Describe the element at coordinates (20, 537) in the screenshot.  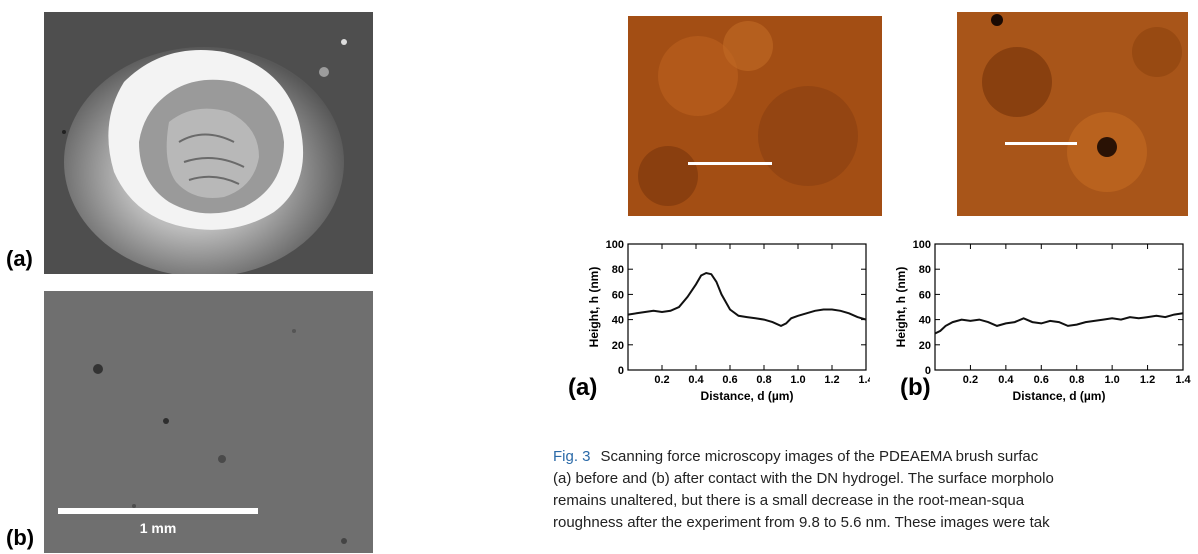
I see `sem-panel-b-label: (b)` at that location.